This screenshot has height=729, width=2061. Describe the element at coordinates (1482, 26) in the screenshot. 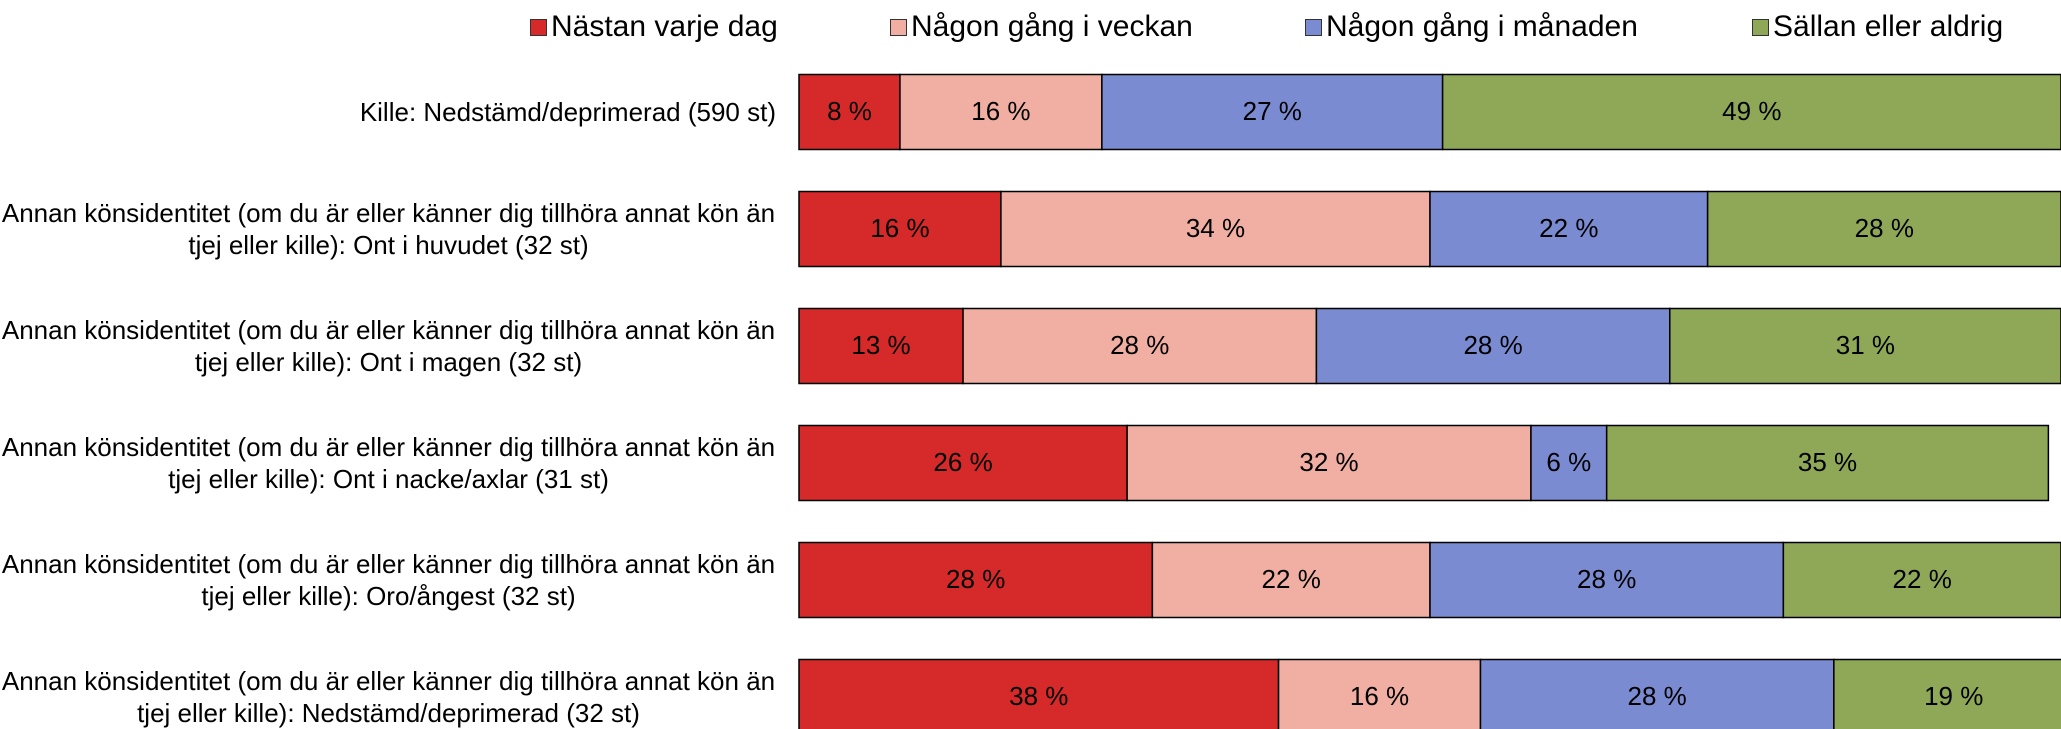

I see `legend-label: Någon gång i månaden` at that location.